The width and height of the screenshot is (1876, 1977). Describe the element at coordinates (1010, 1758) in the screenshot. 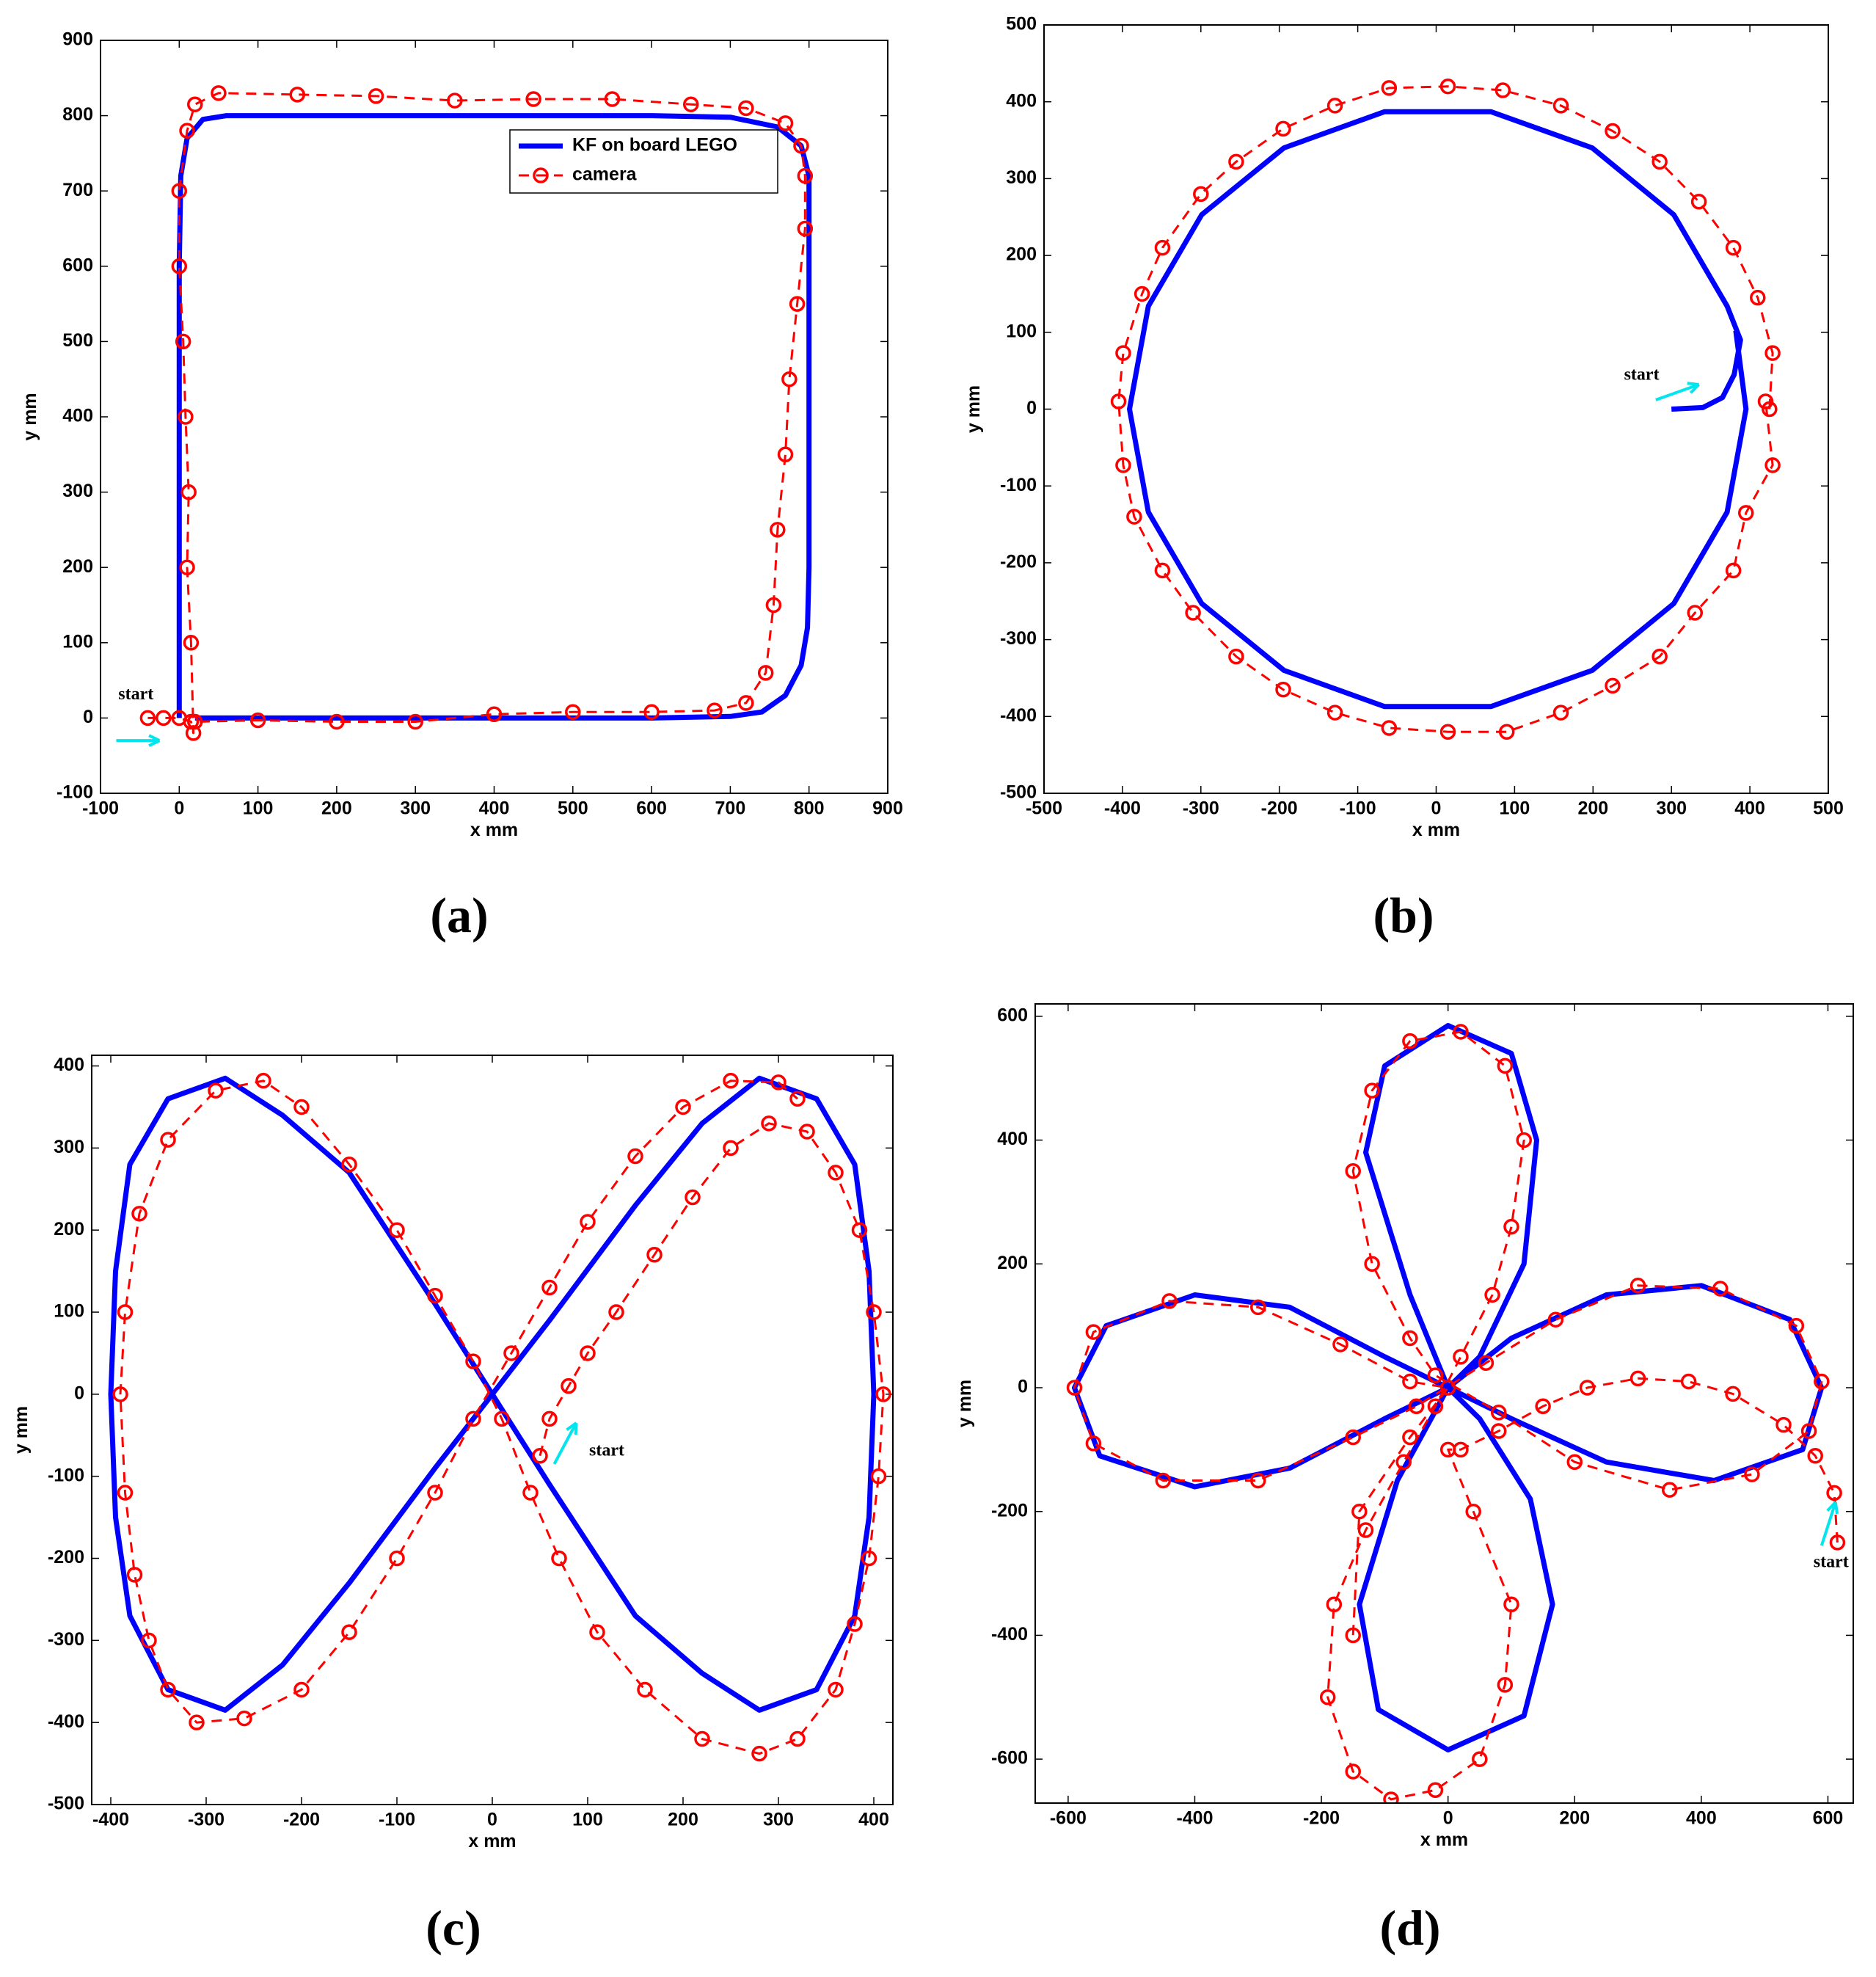

I see `y-tick-label: -600` at that location.